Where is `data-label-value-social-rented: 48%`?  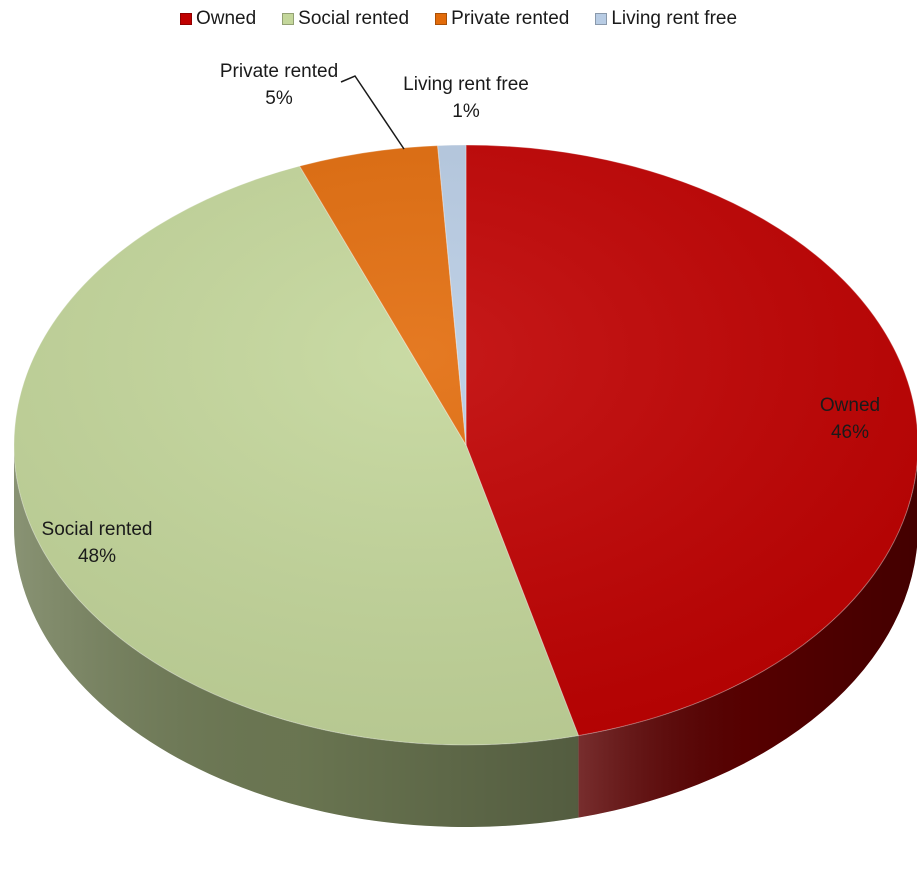 data-label-value-social-rented: 48% is located at coordinates (97, 556).